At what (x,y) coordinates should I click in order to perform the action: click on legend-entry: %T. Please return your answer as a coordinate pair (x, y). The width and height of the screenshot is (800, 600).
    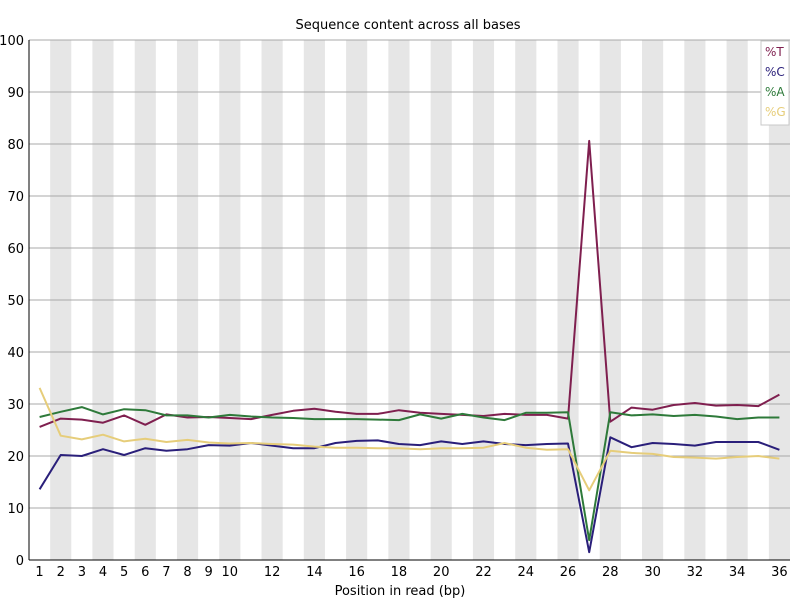
    Looking at the image, I should click on (774, 52).